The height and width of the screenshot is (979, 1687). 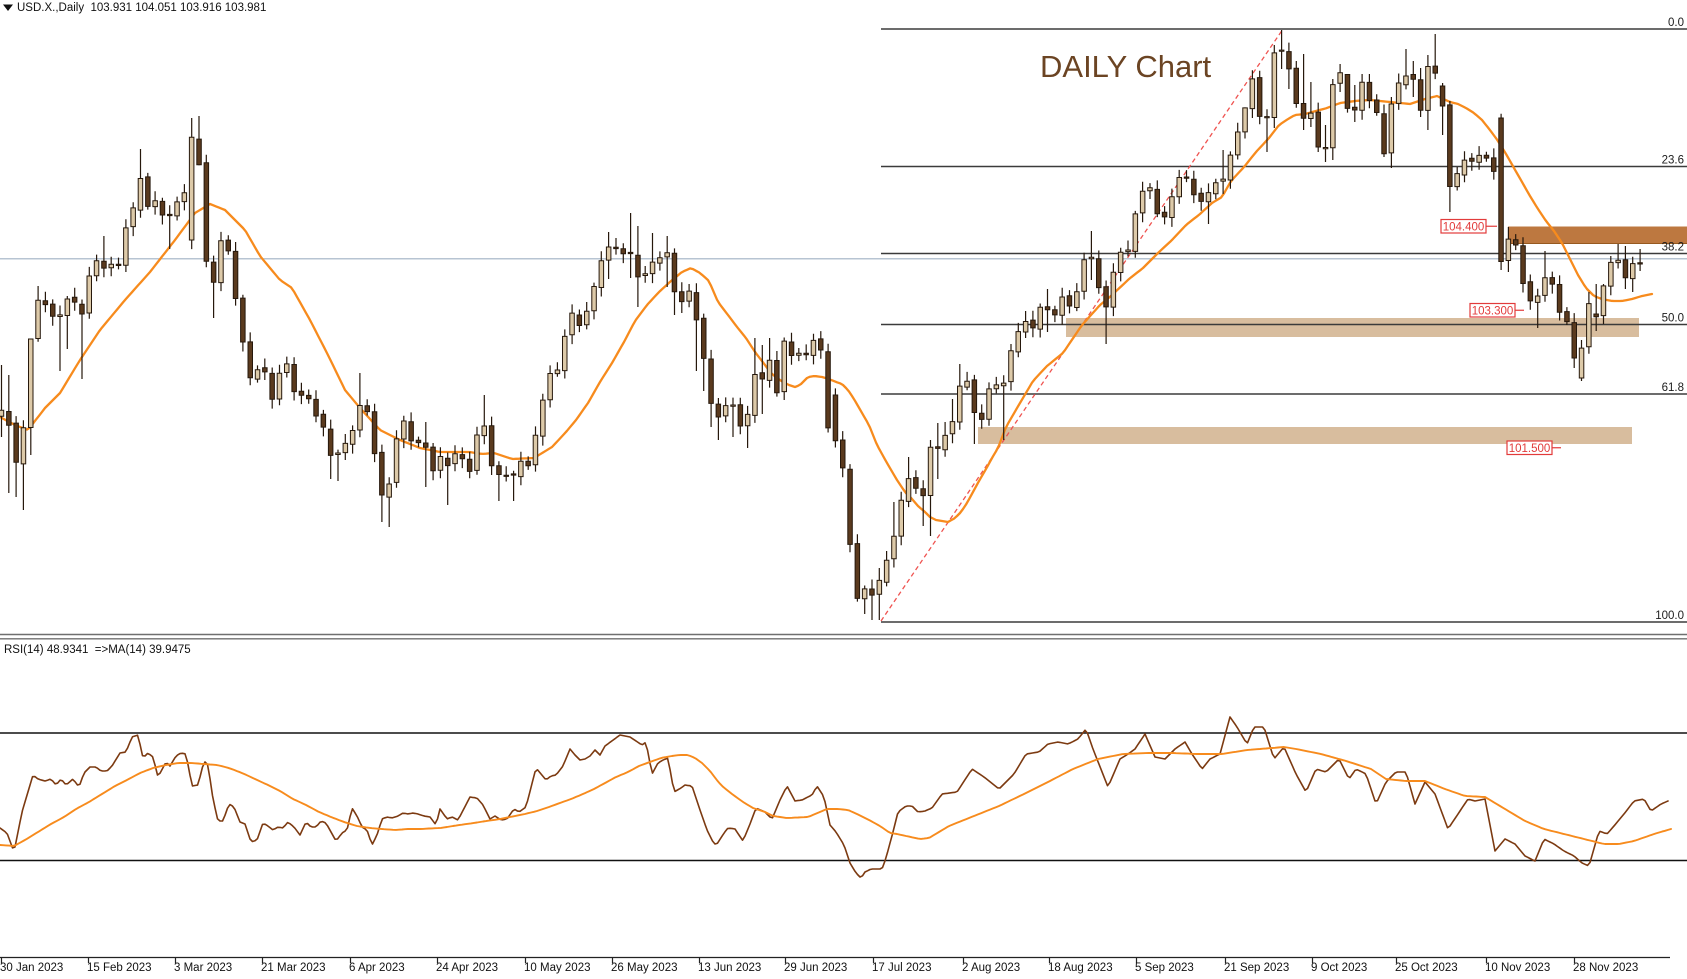 I want to click on svg-text:RSI(14) 48.9341 =>MA(14) 39.9: RSI(14) 48.9341 =>MA(14) 39.9475, so click(x=97, y=650).